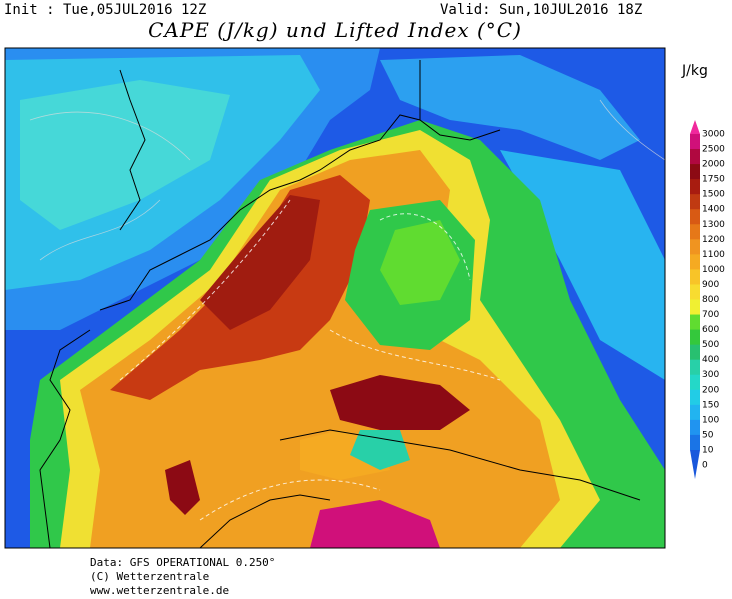 This screenshot has width=732, height=599. I want to click on colorbar-label: 0, so click(705, 466).